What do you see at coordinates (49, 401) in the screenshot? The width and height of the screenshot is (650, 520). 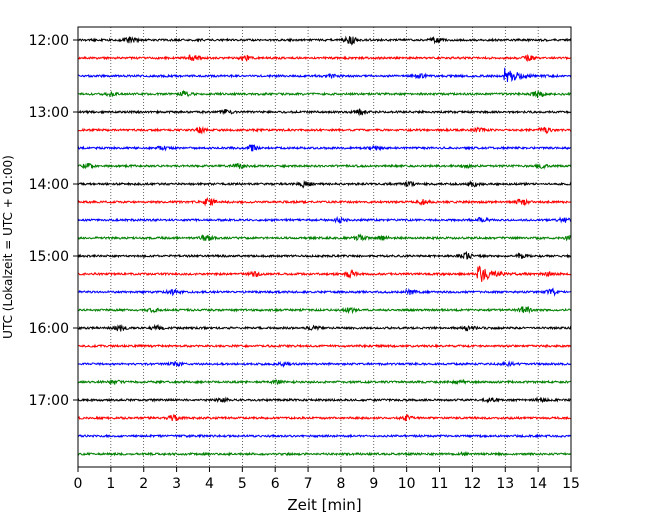 I see `y-tick-label: 17:00` at bounding box center [49, 401].